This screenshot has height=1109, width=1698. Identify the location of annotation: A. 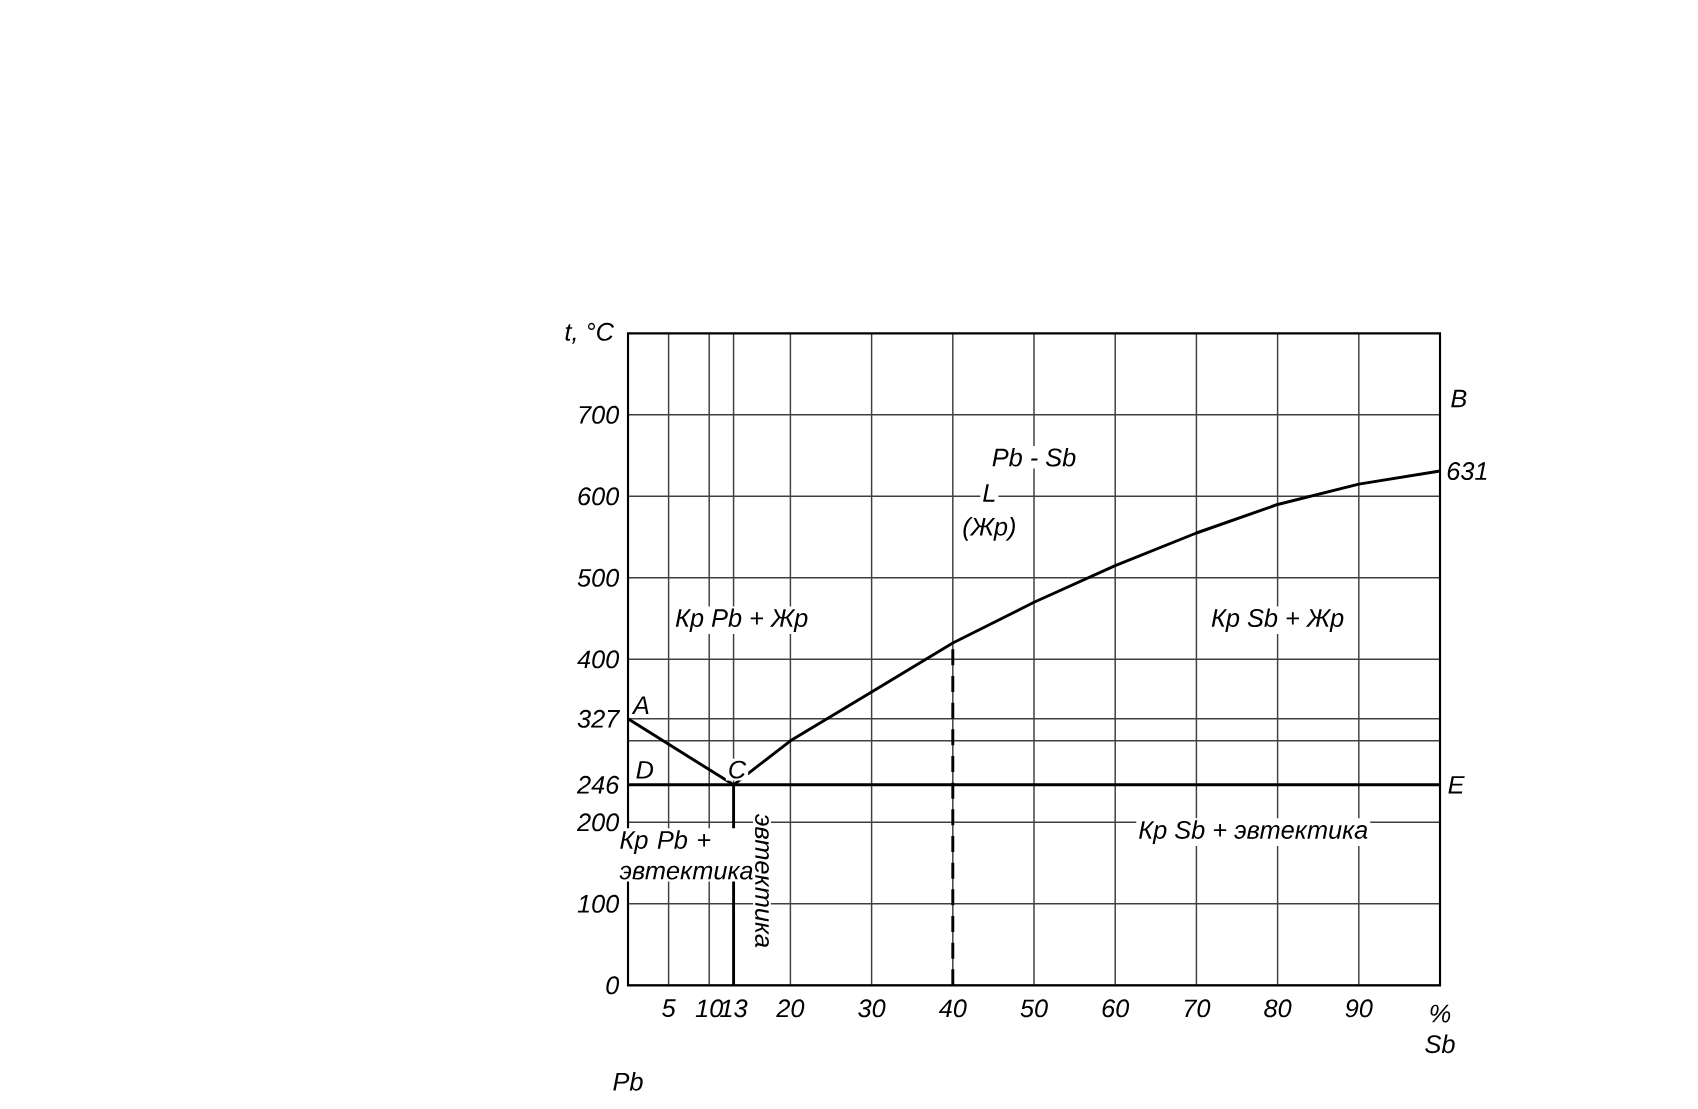
(640, 705).